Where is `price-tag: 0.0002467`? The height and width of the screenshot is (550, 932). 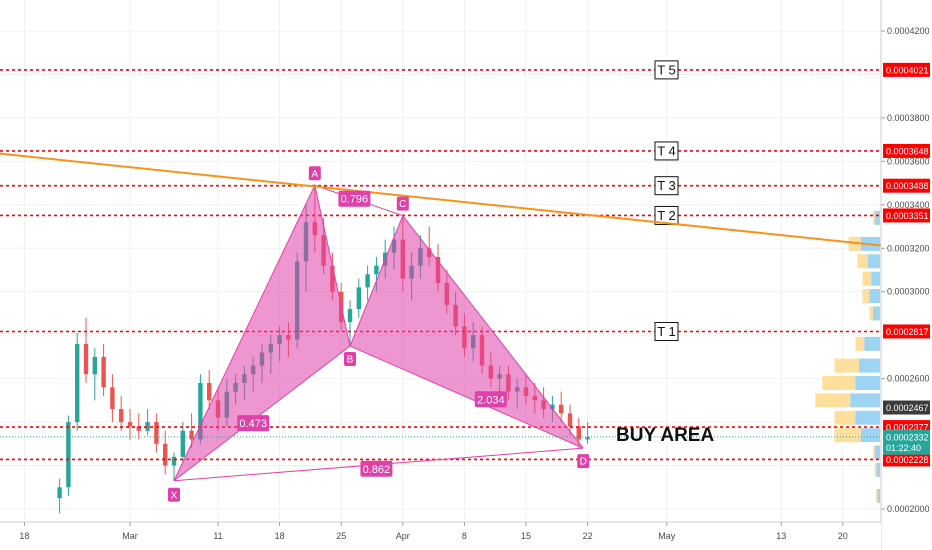 price-tag: 0.0002467 is located at coordinates (906, 407).